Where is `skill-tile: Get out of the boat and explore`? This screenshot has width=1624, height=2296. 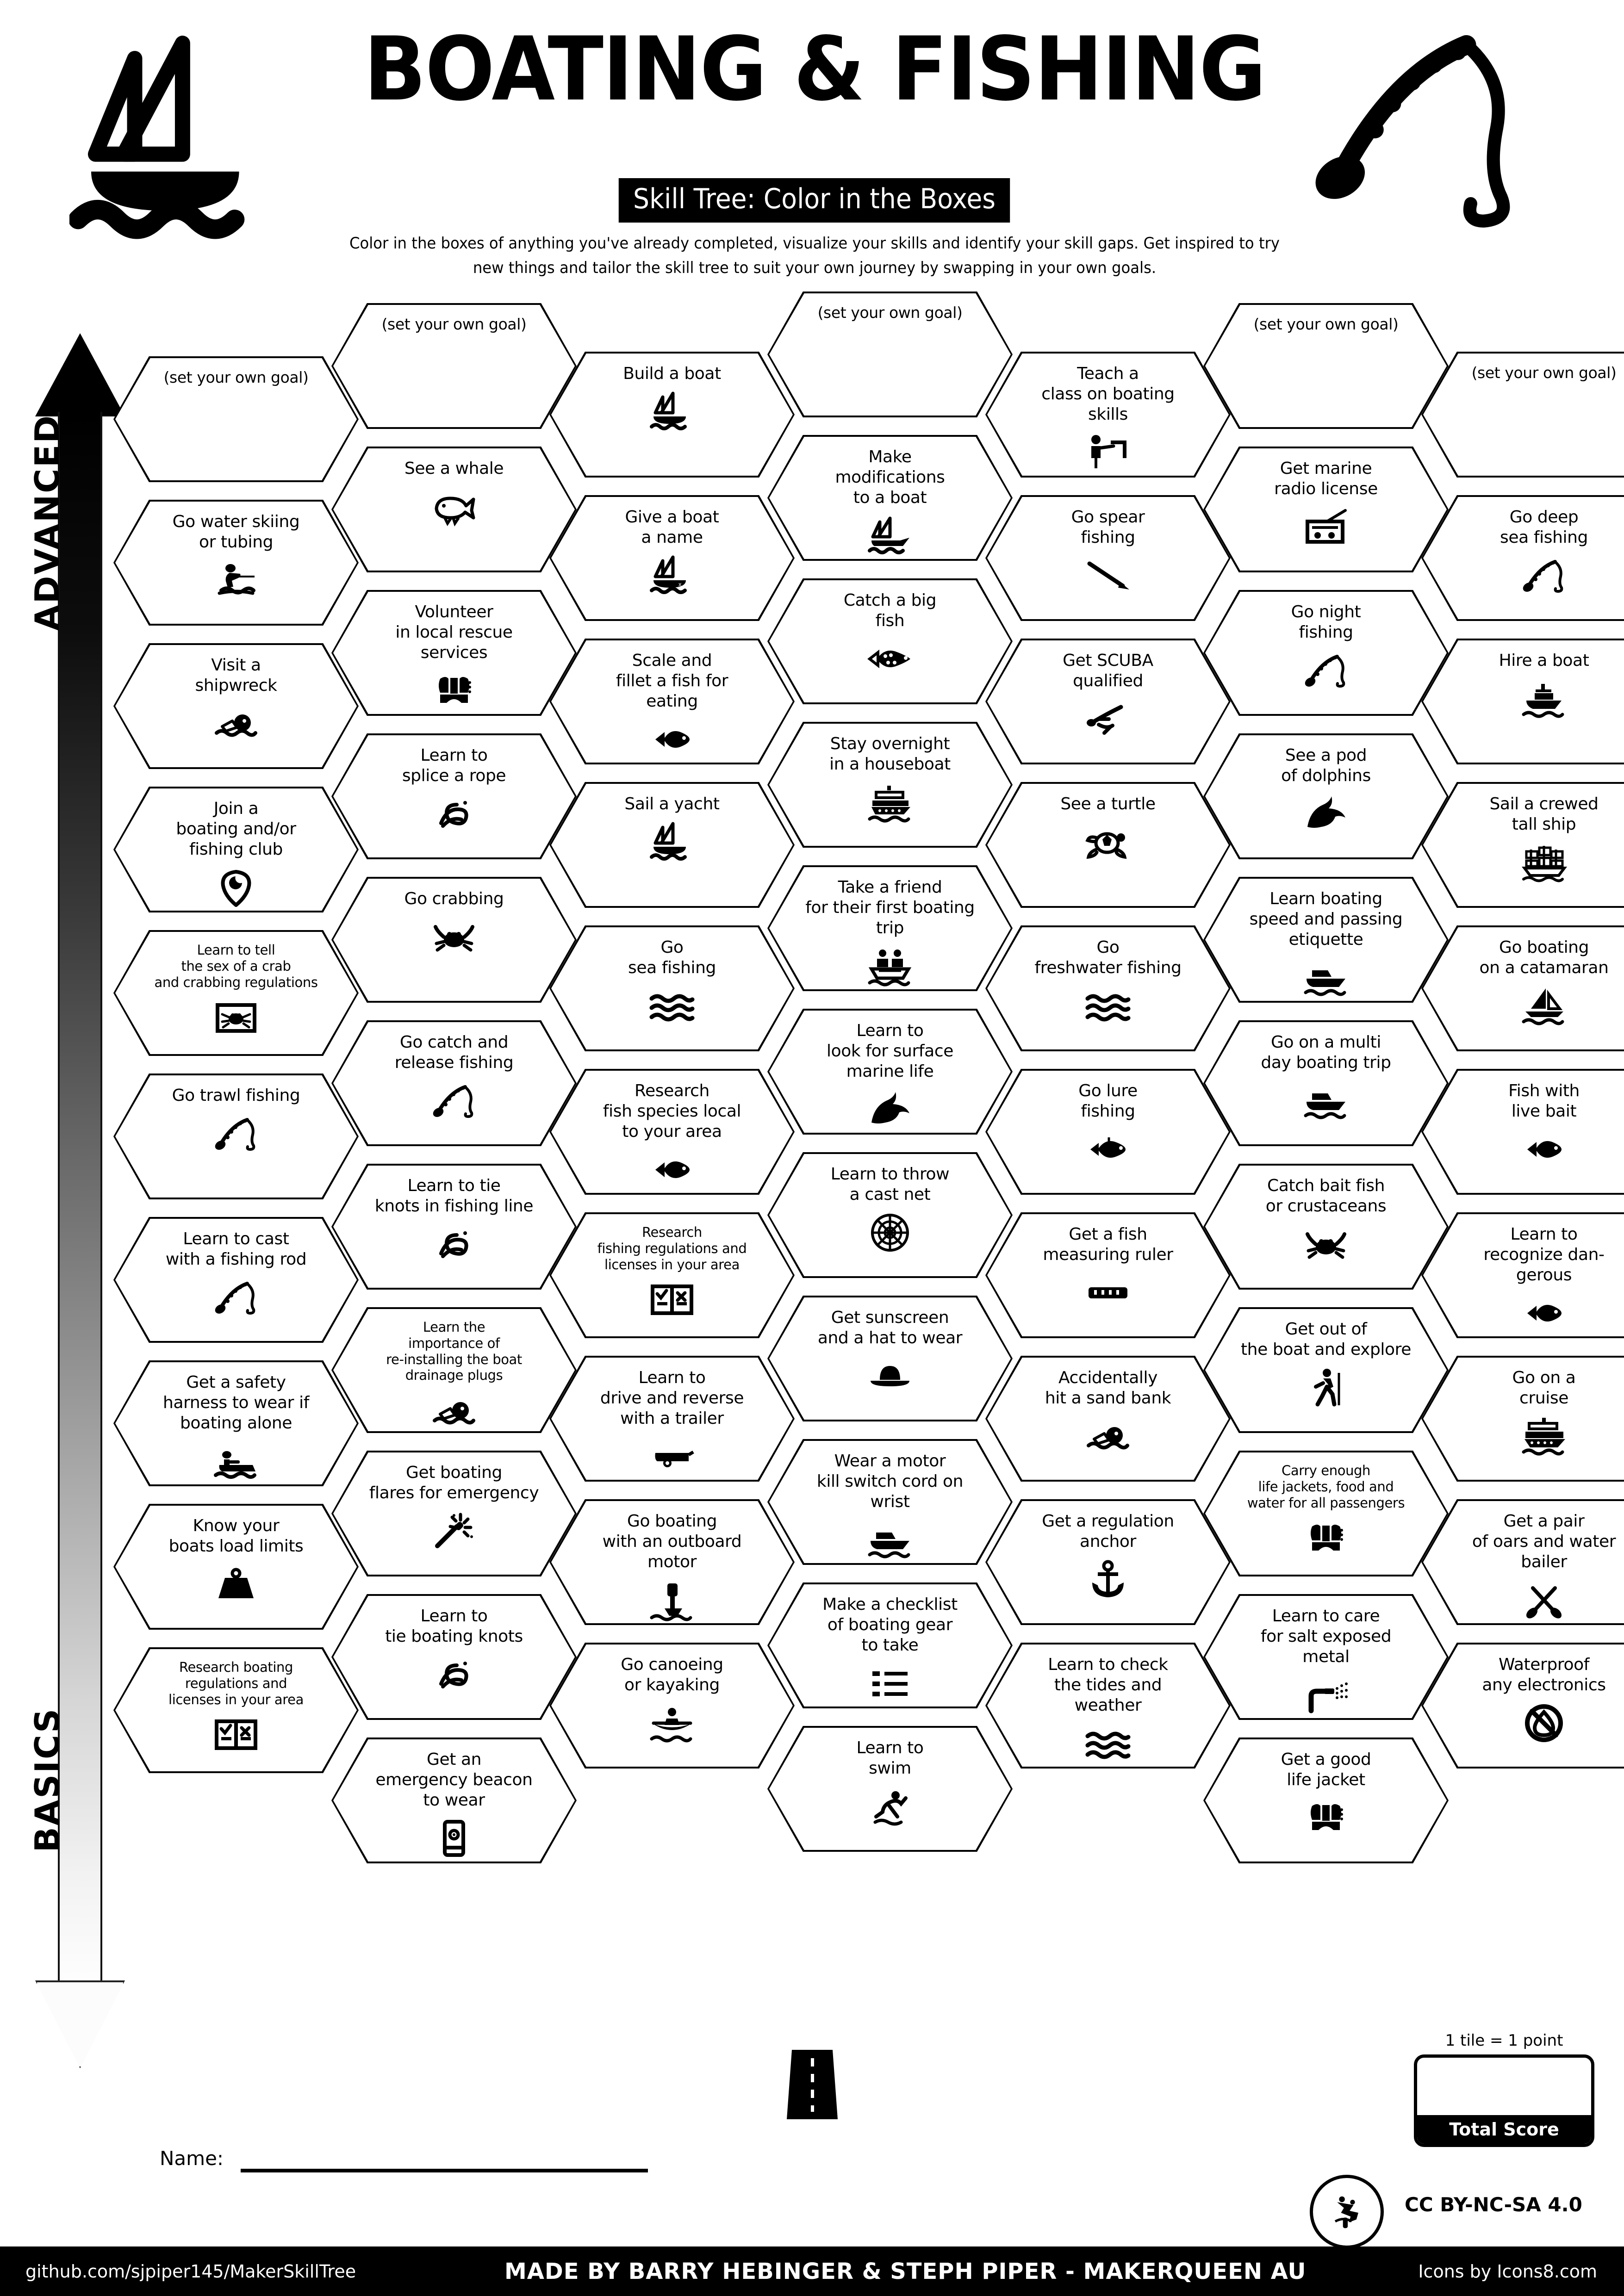
skill-tile: Get out of the boat and explore is located at coordinates (1326, 1370).